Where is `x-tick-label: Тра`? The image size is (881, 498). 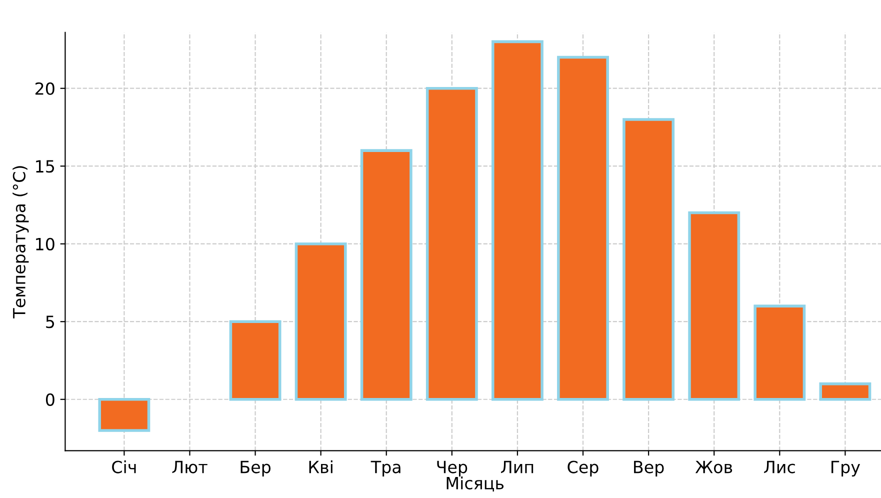
x-tick-label: Тра is located at coordinates (385, 468).